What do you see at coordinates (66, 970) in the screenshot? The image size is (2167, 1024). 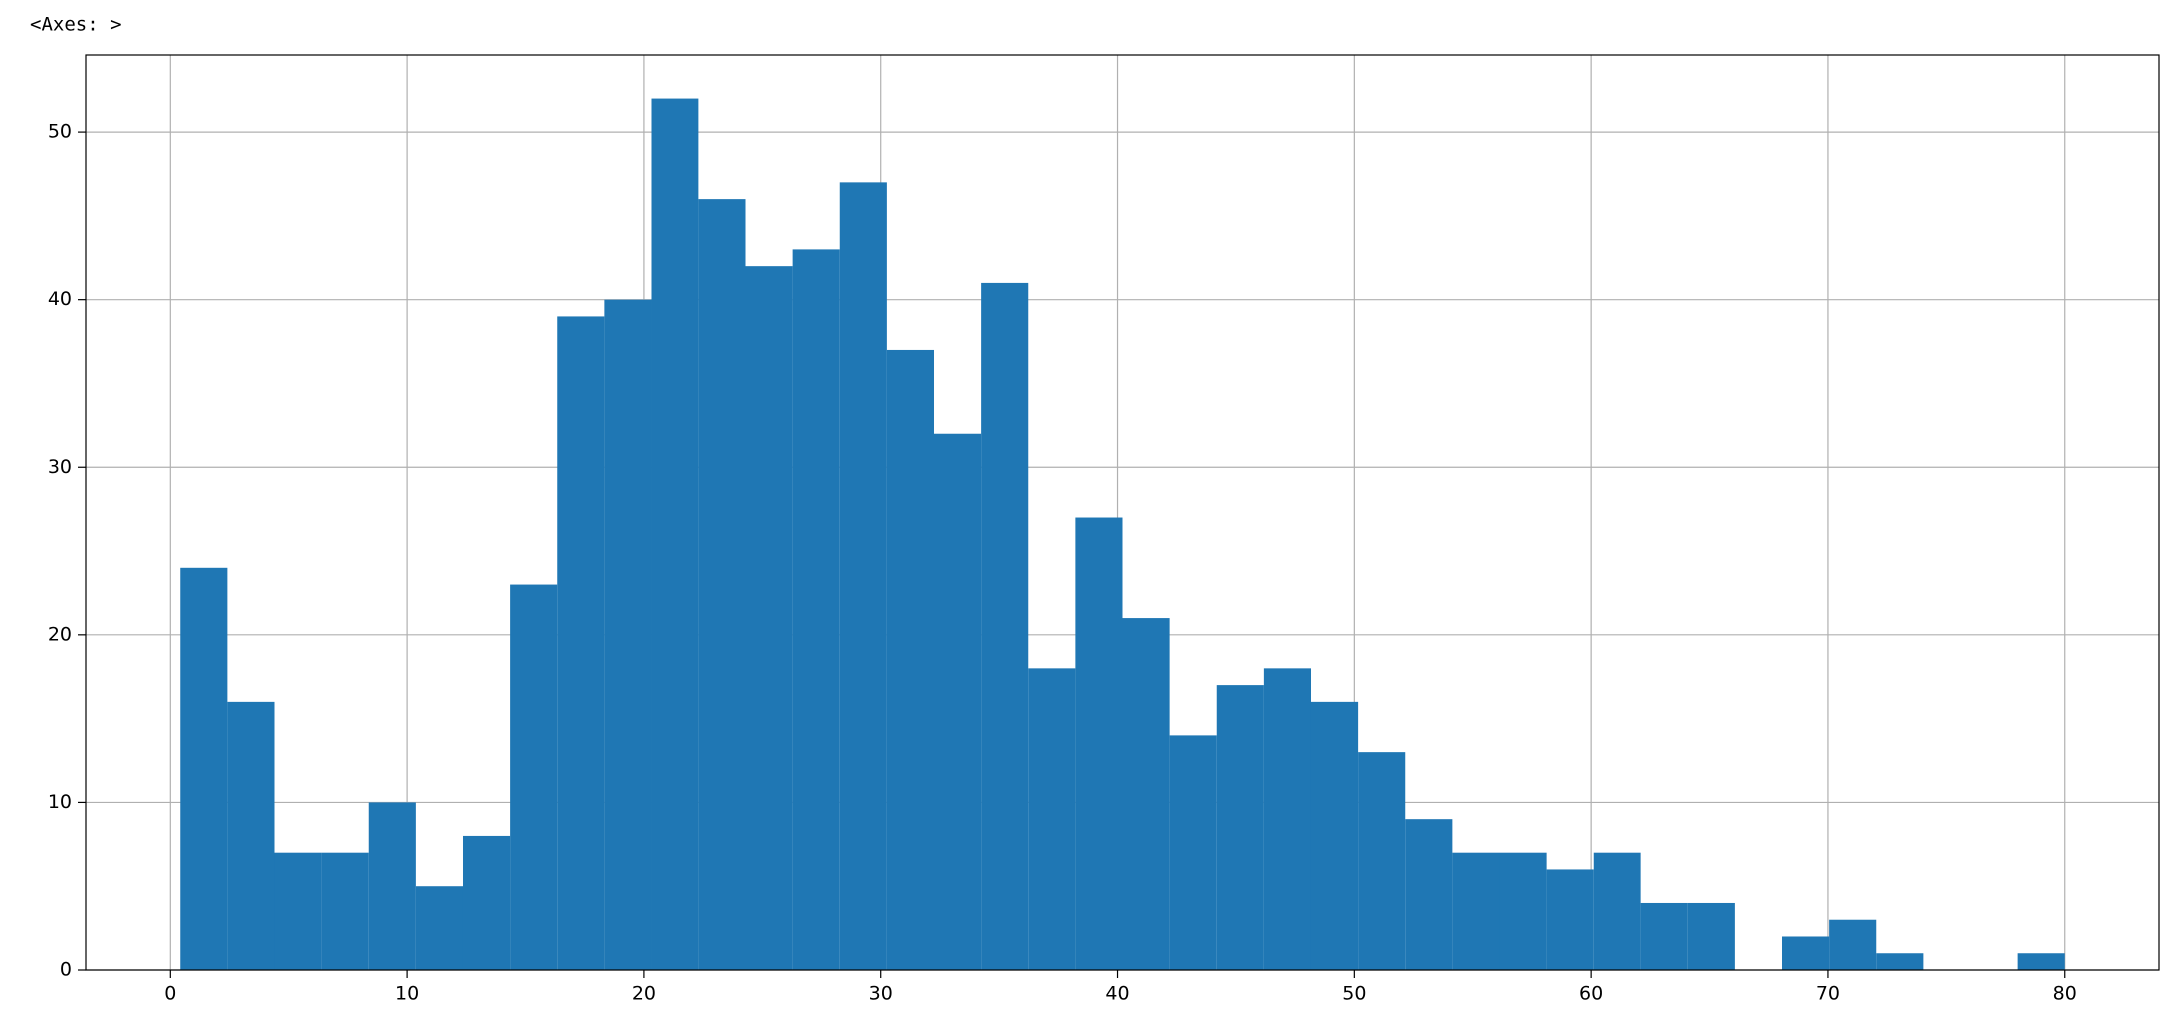 I see `y-tick-label: 0` at bounding box center [66, 970].